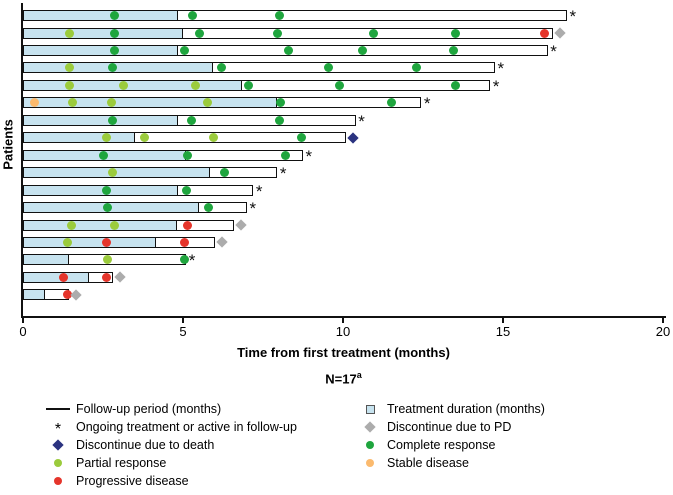 The height and width of the screenshot is (495, 673). Describe the element at coordinates (183, 331) in the screenshot. I see `x-tick-label: 5` at that location.